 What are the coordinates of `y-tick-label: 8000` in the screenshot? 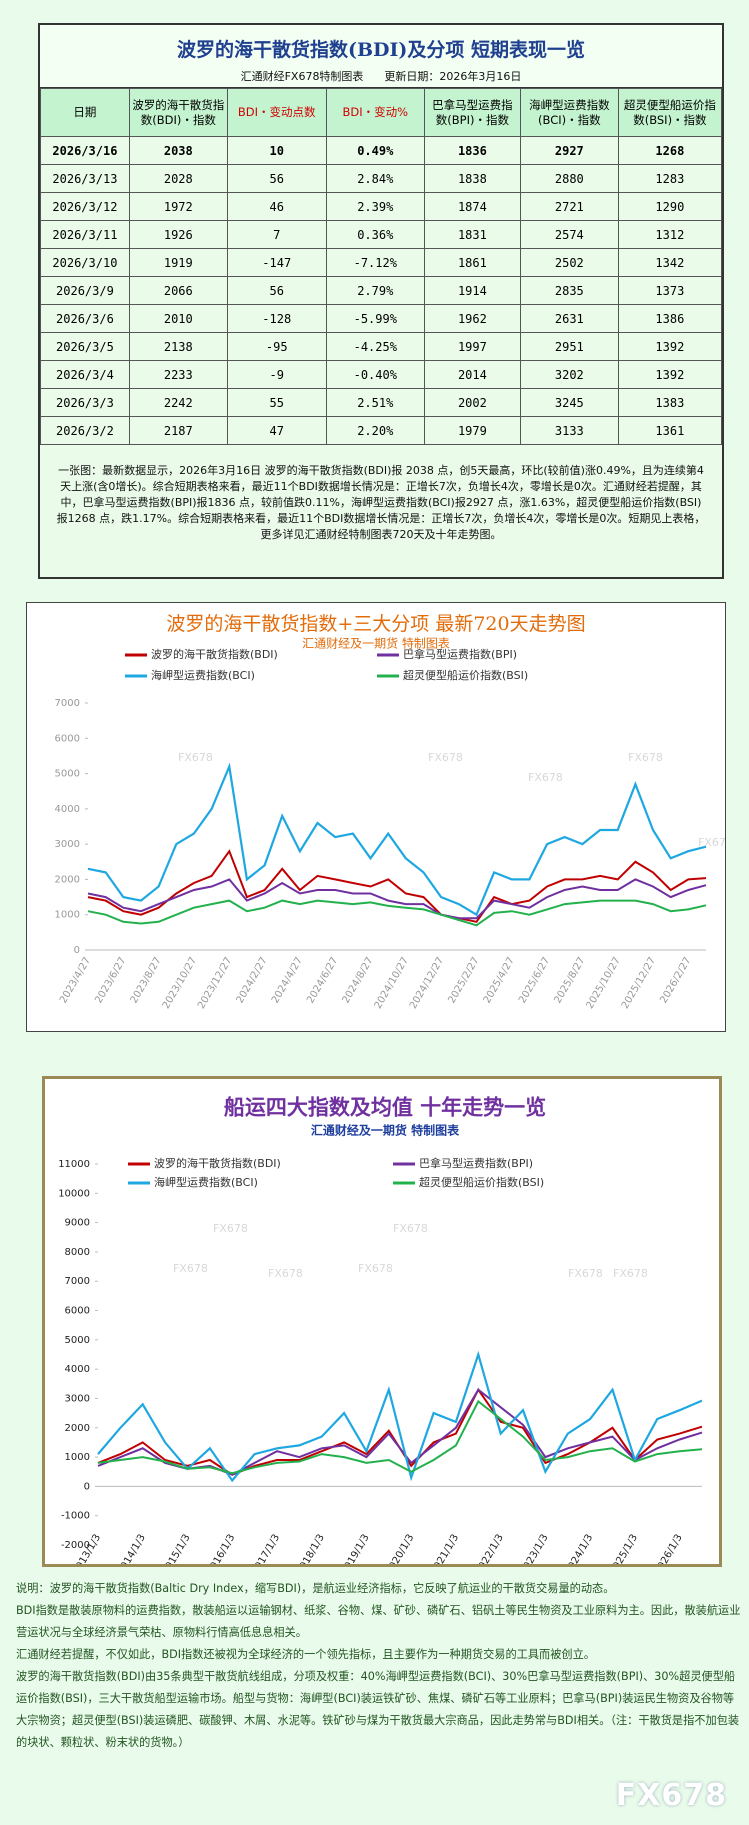 It's located at (77, 1252).